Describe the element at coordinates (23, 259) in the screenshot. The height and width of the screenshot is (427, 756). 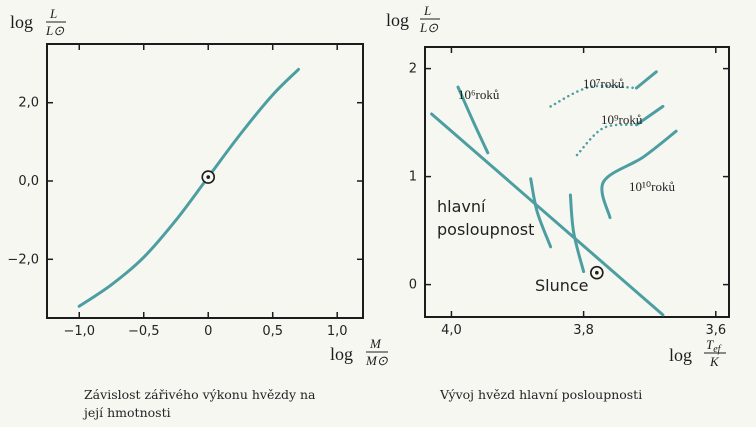
I see `left-y-tick-label: −2,0` at that location.